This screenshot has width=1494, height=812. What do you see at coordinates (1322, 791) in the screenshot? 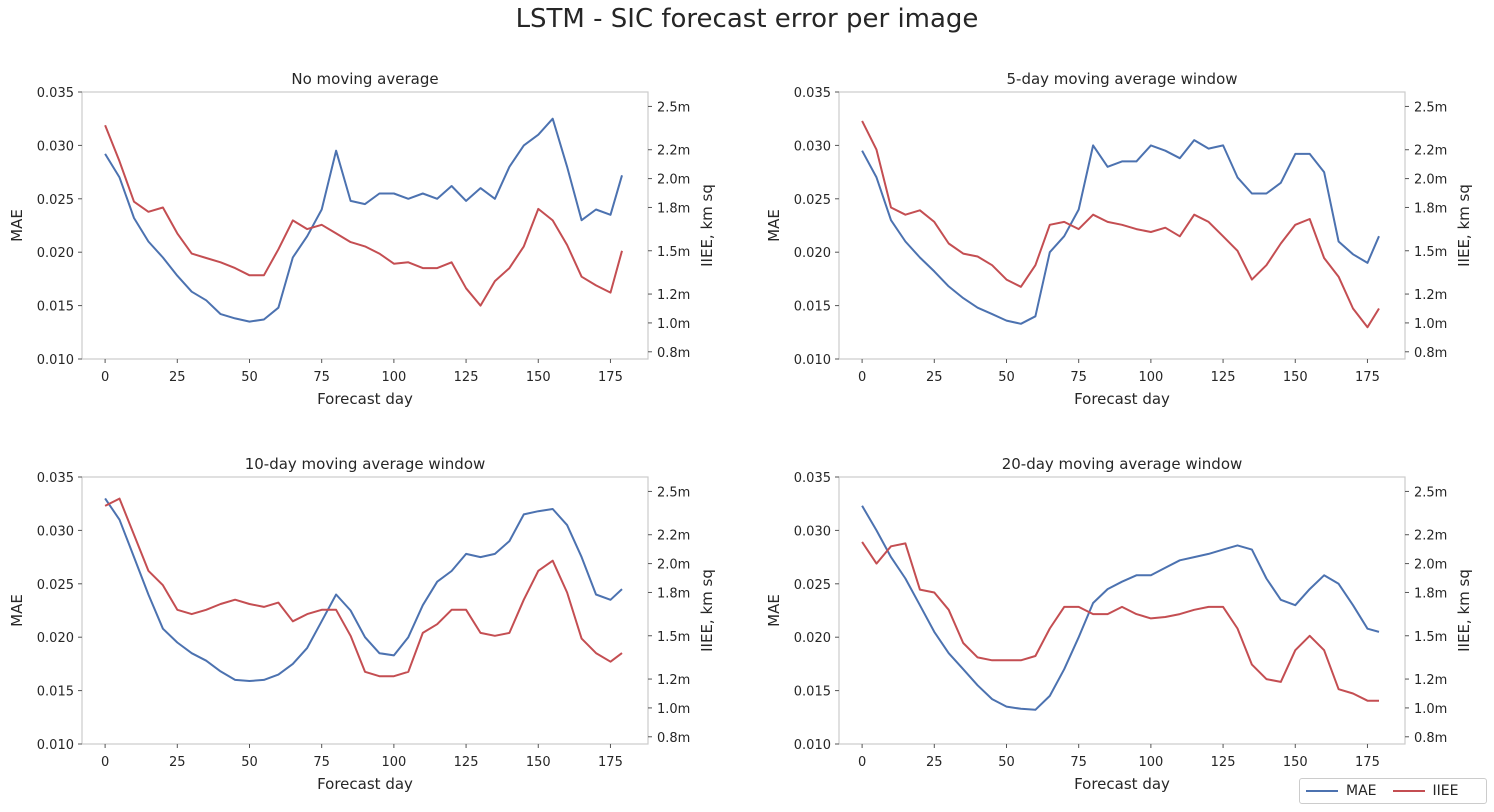
I see `legend-line-mae` at bounding box center [1322, 791].